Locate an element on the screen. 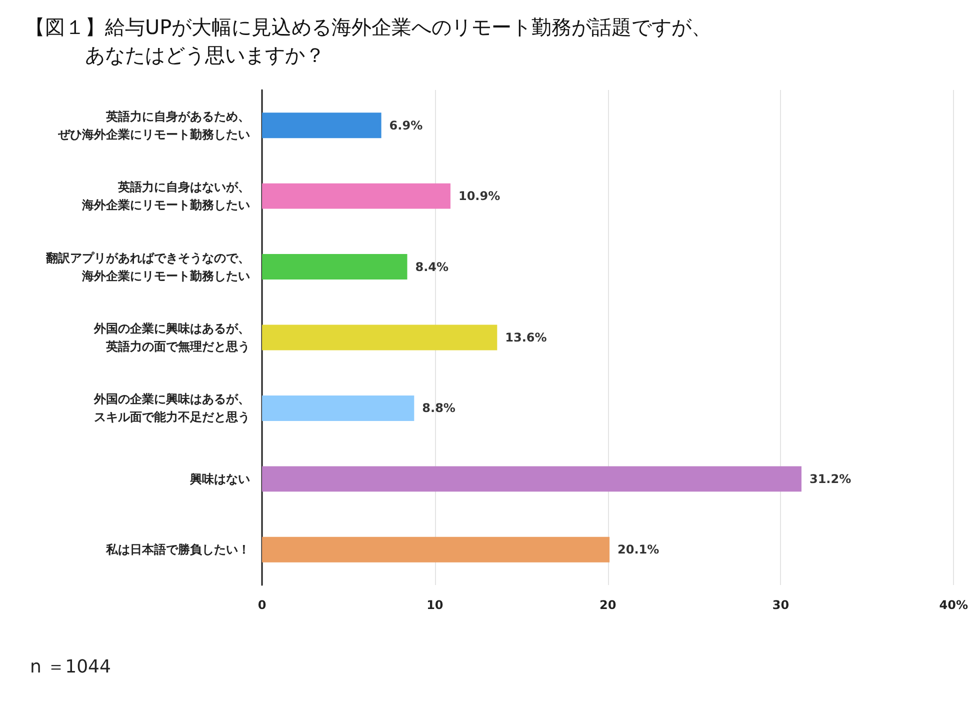 The image size is (971, 701). data-label: 8.8% is located at coordinates (439, 408).